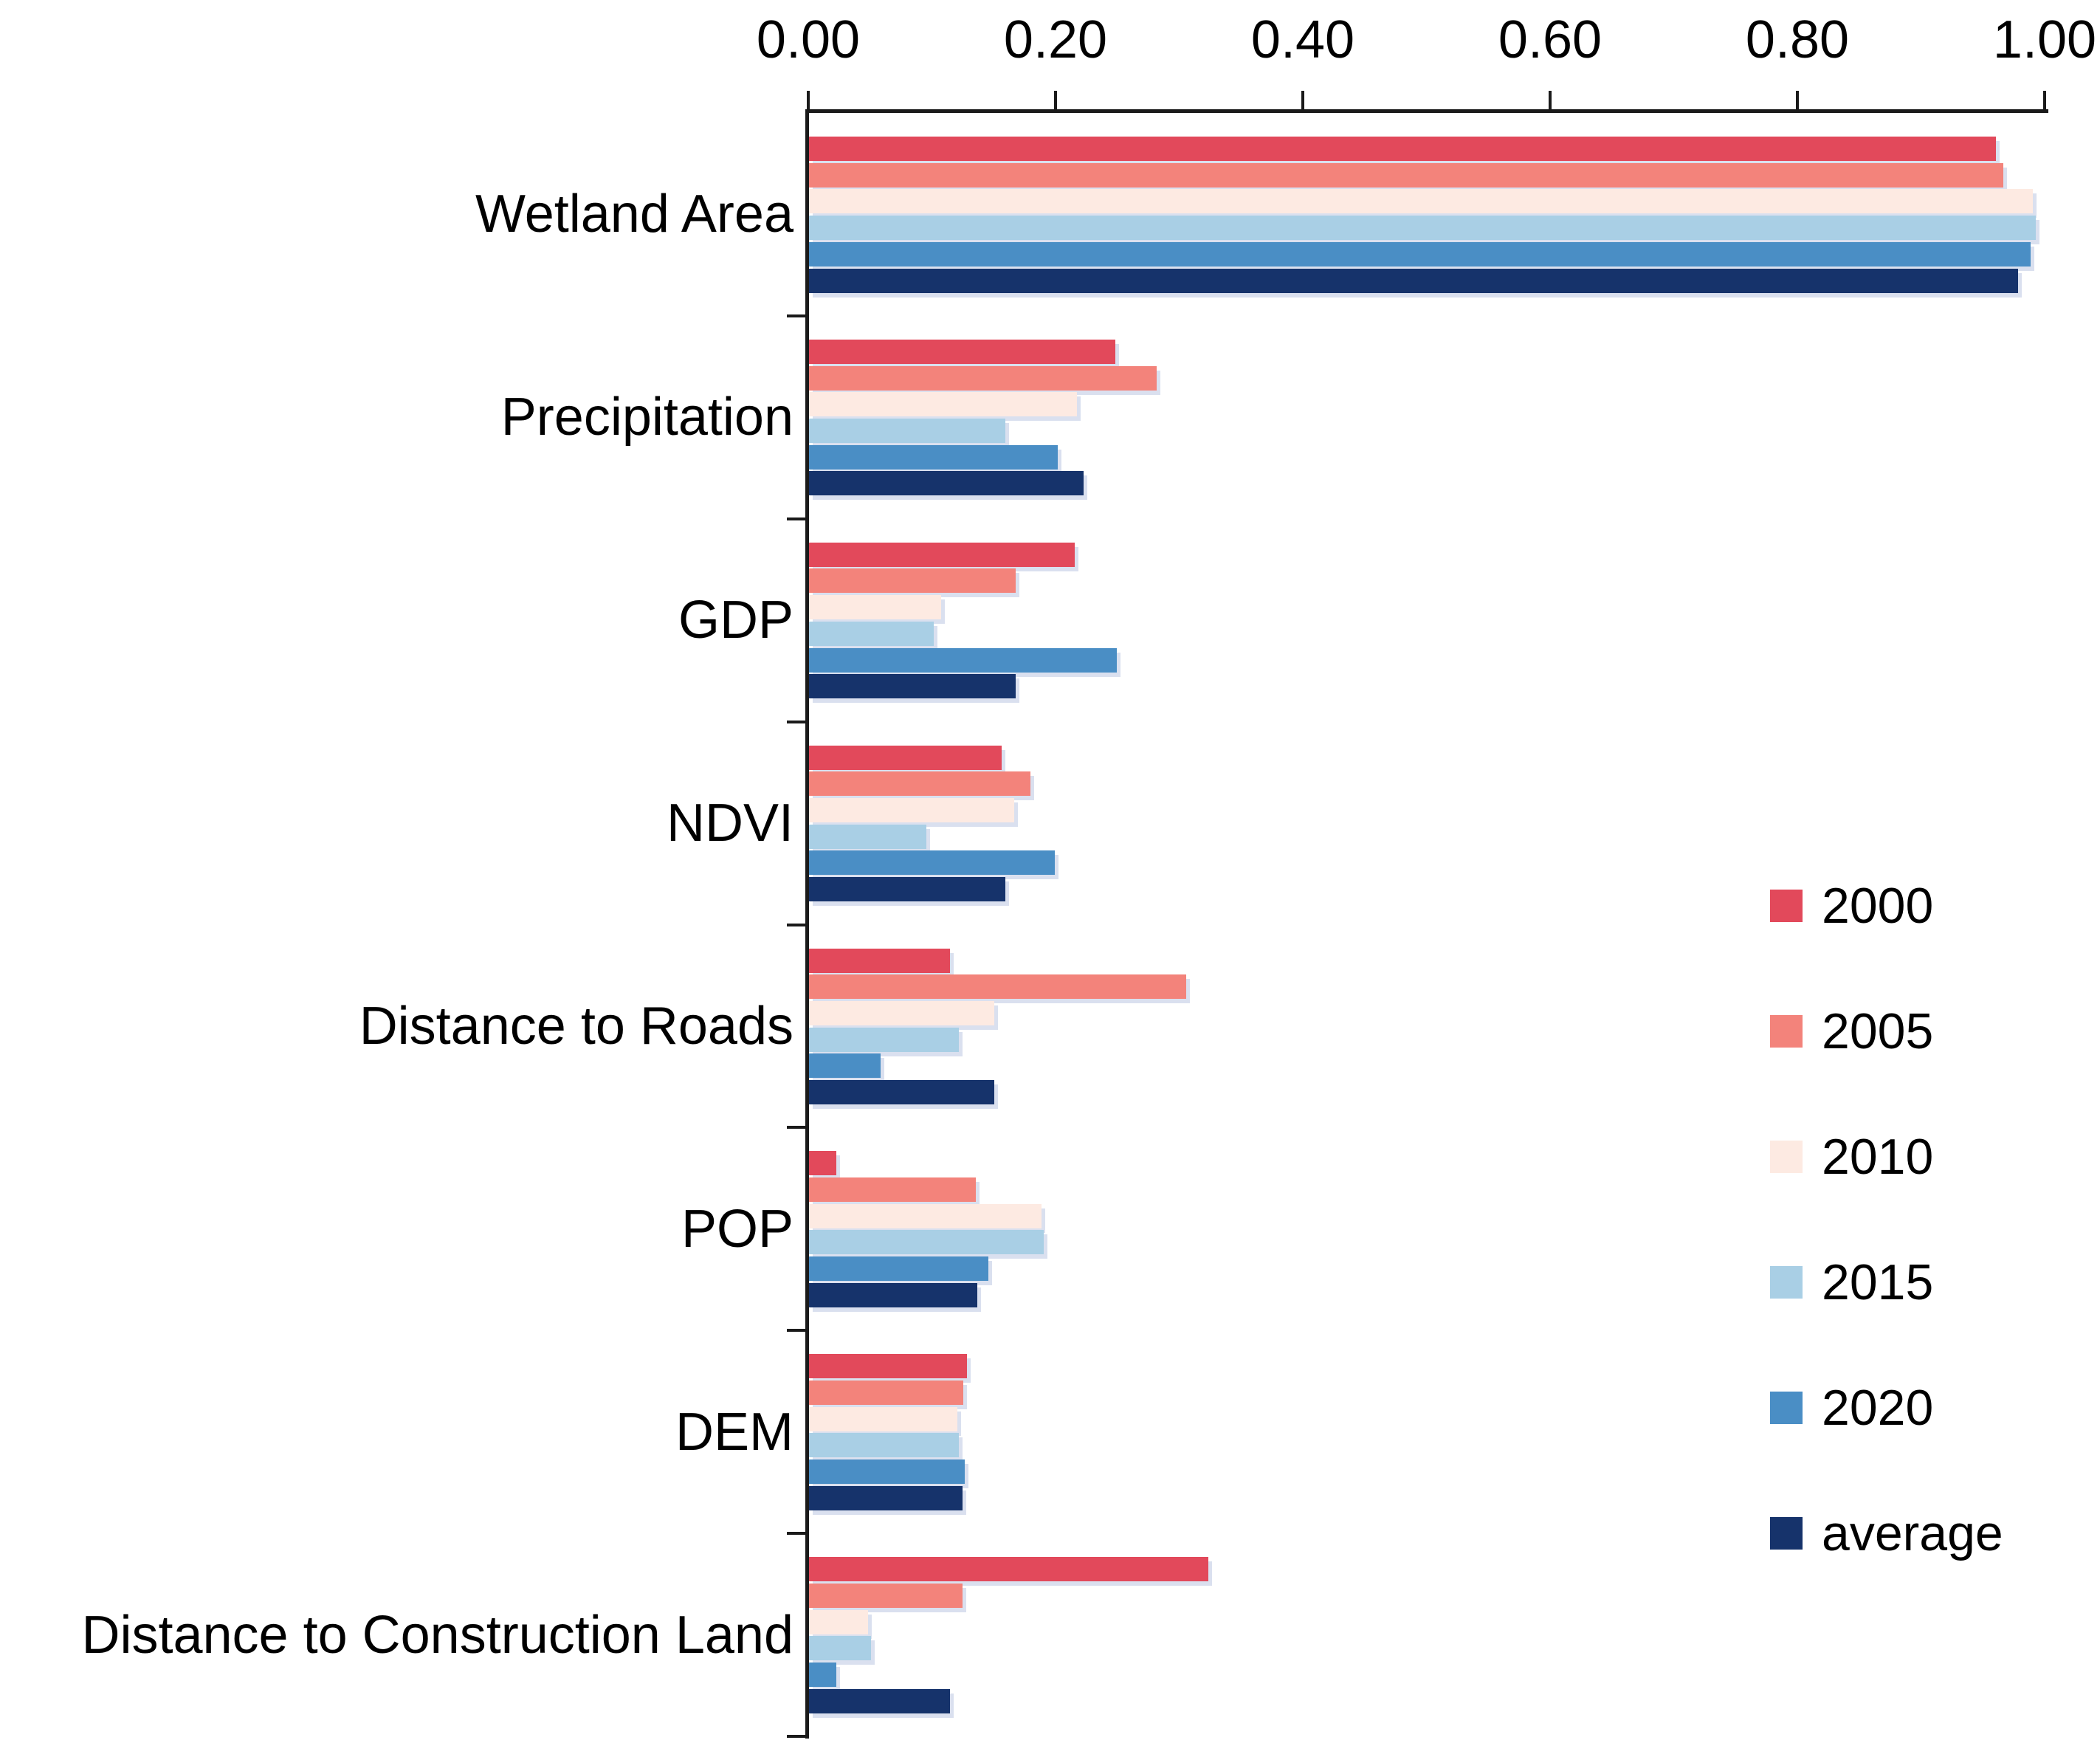 Image resolution: width=2100 pixels, height=1757 pixels. What do you see at coordinates (907, 889) in the screenshot?
I see `bar-ndvi-average` at bounding box center [907, 889].